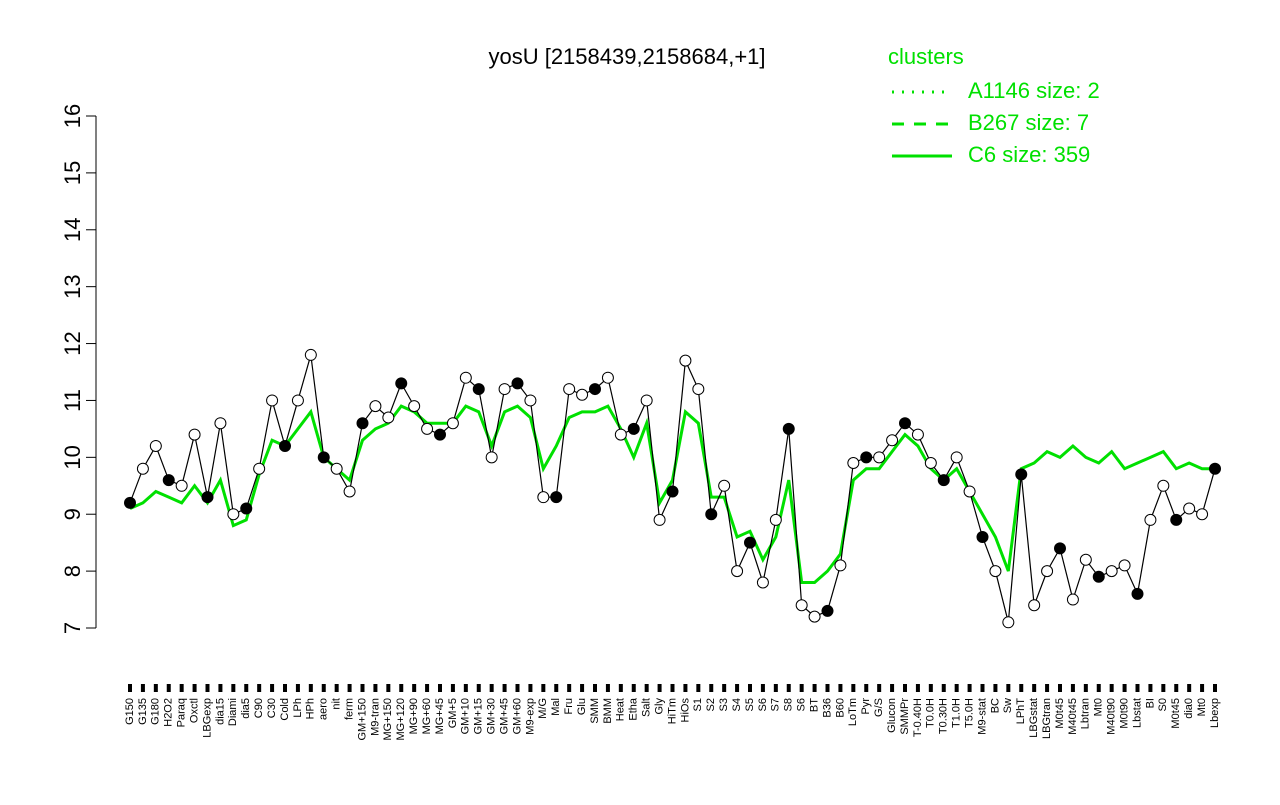 Image resolution: width=1280 pixels, height=805 pixels. I want to click on x-tick-label: HiTm, so click(672, 711).